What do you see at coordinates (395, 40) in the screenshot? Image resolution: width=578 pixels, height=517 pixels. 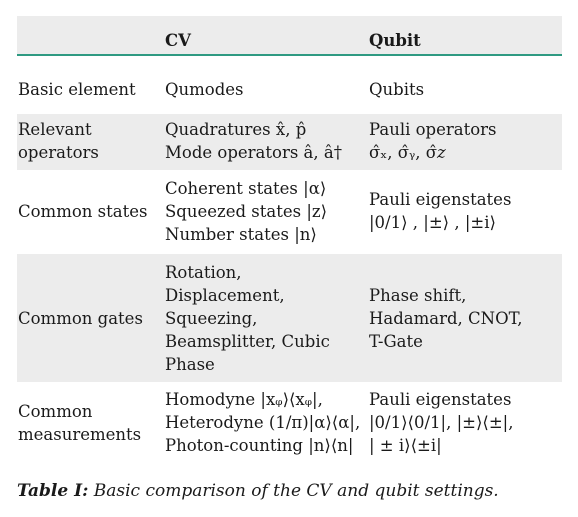 I see `header-qubit: Qubit` at bounding box center [395, 40].